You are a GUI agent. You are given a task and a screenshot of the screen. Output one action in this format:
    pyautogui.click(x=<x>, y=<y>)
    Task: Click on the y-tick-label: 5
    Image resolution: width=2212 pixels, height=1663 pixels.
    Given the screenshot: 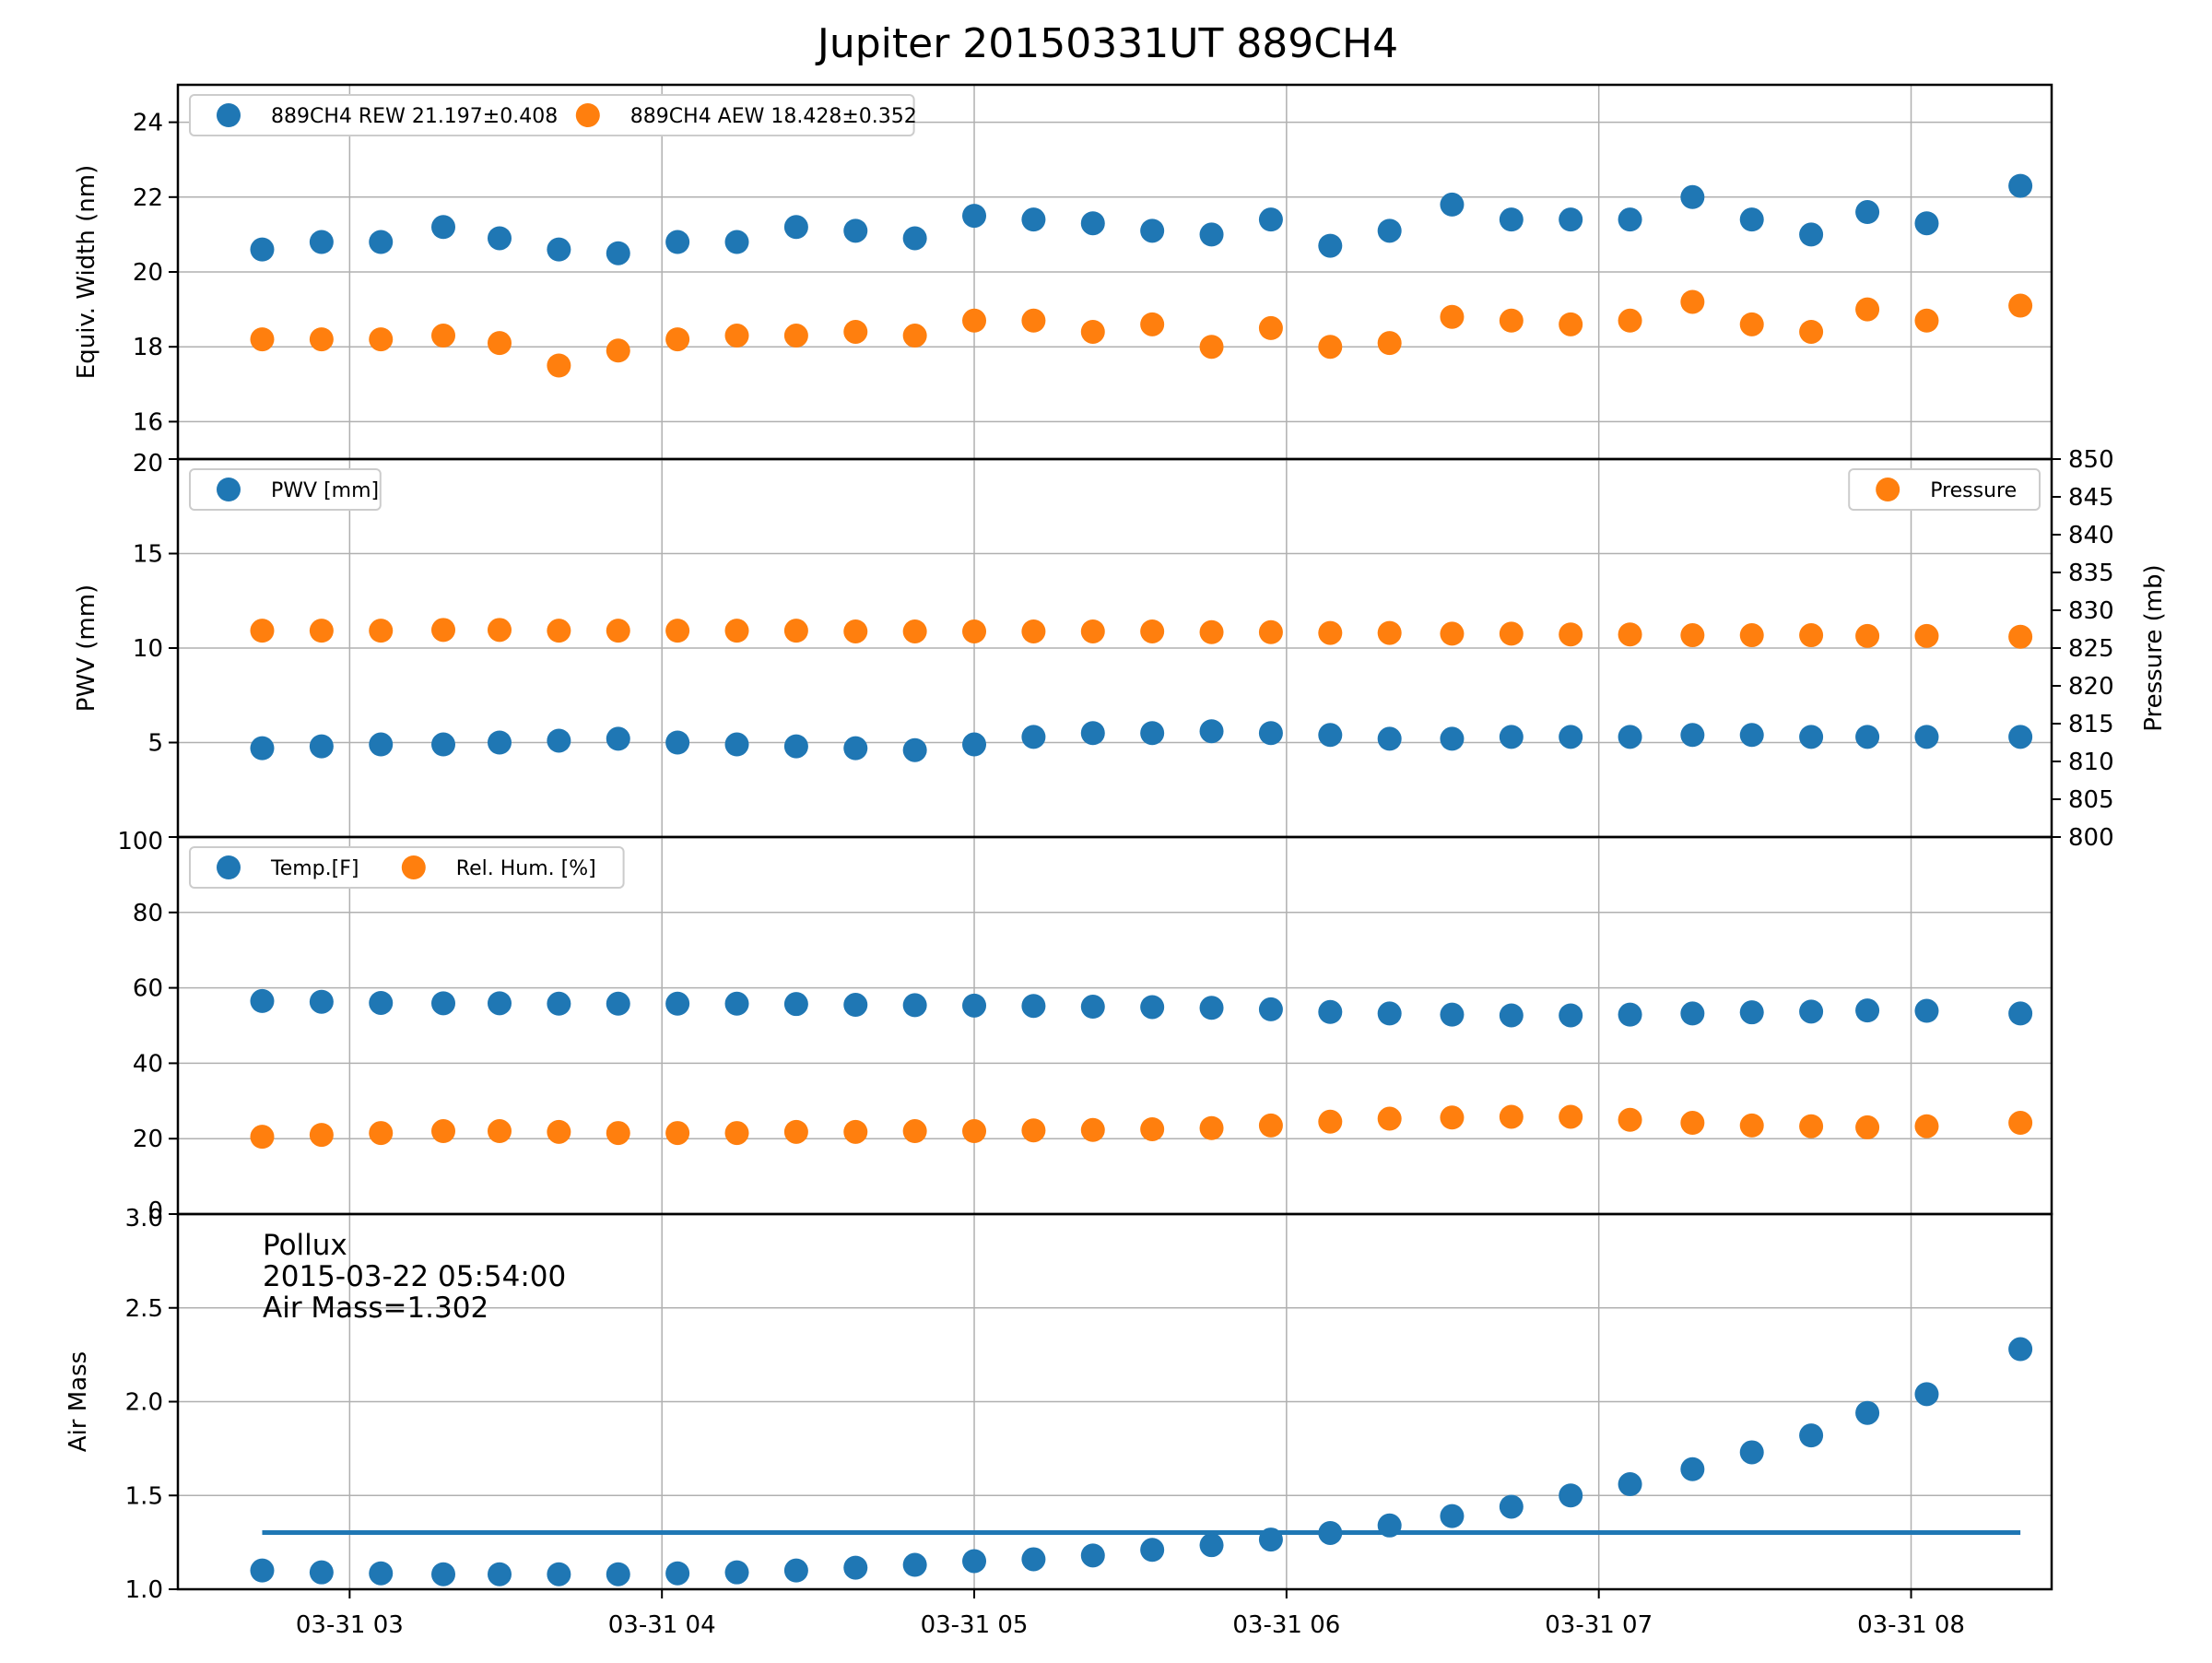 What is the action you would take?
    pyautogui.click(x=155, y=744)
    